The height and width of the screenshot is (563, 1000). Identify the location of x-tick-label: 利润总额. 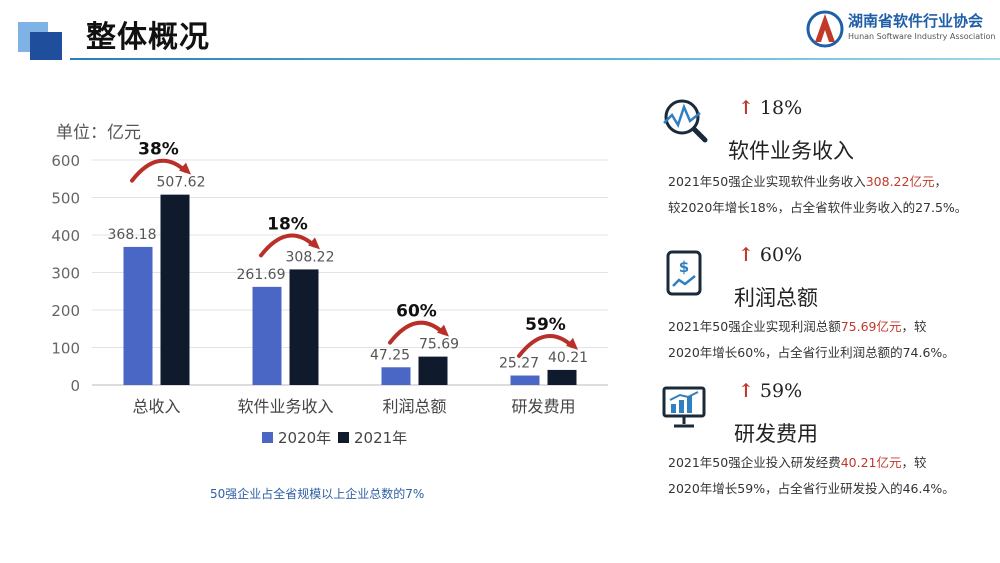
(414, 406).